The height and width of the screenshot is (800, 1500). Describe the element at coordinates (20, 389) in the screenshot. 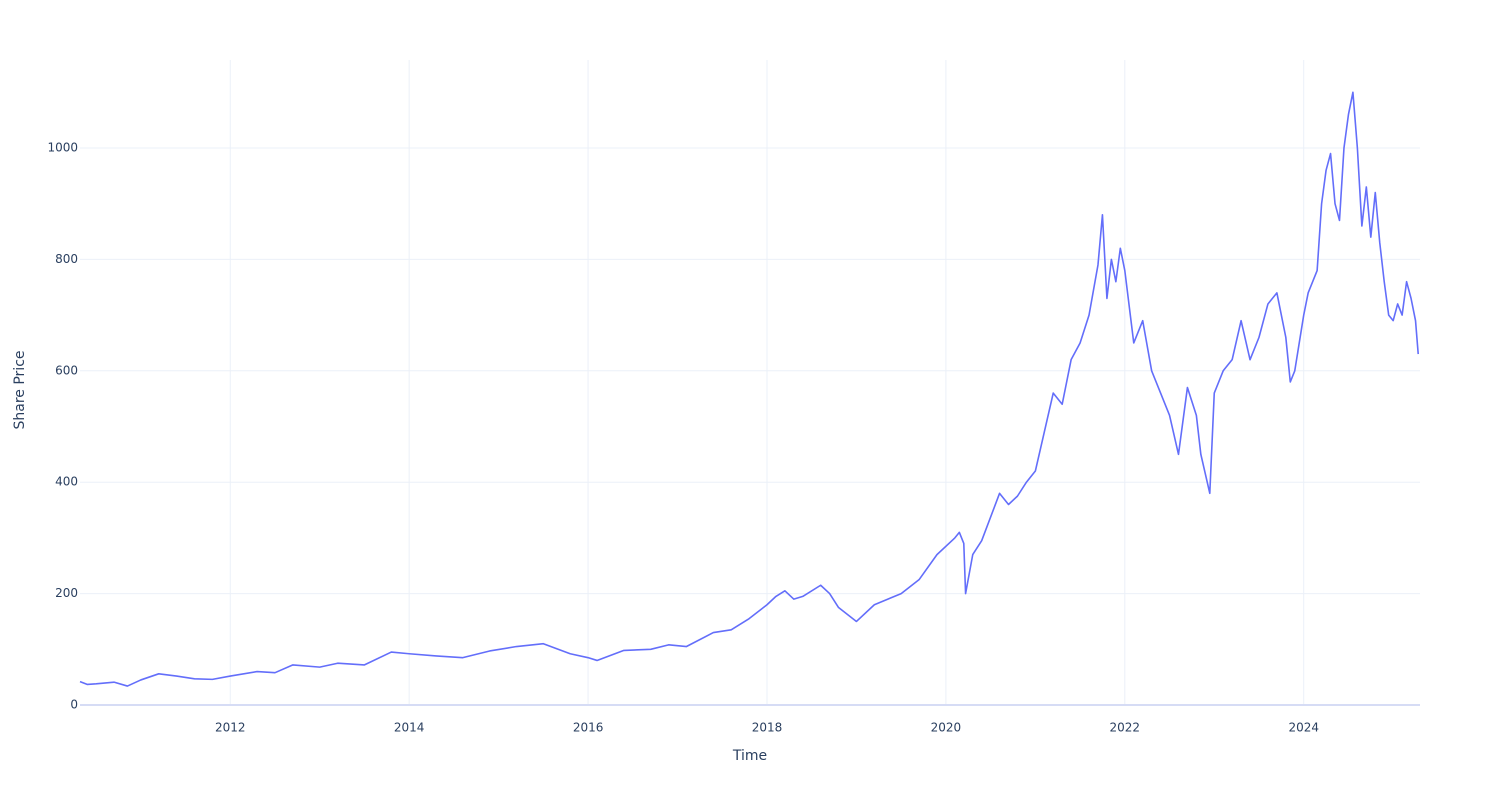

I see `y-axis-title: Share Price` at that location.